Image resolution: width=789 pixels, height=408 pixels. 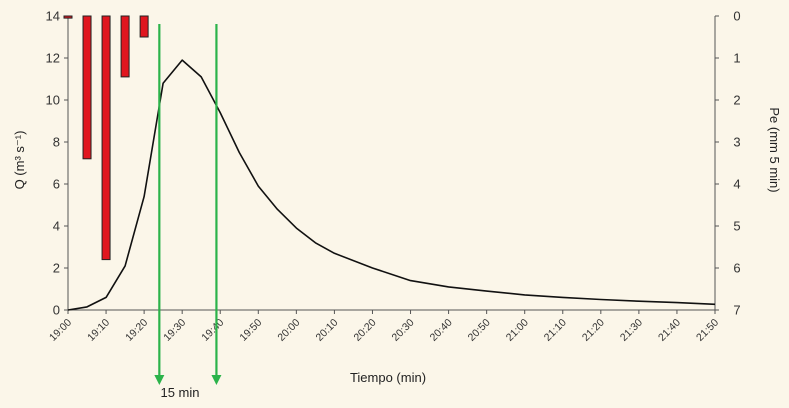 I want to click on left-y-axis-label: Q (m³ s⁻¹), so click(x=19, y=160).